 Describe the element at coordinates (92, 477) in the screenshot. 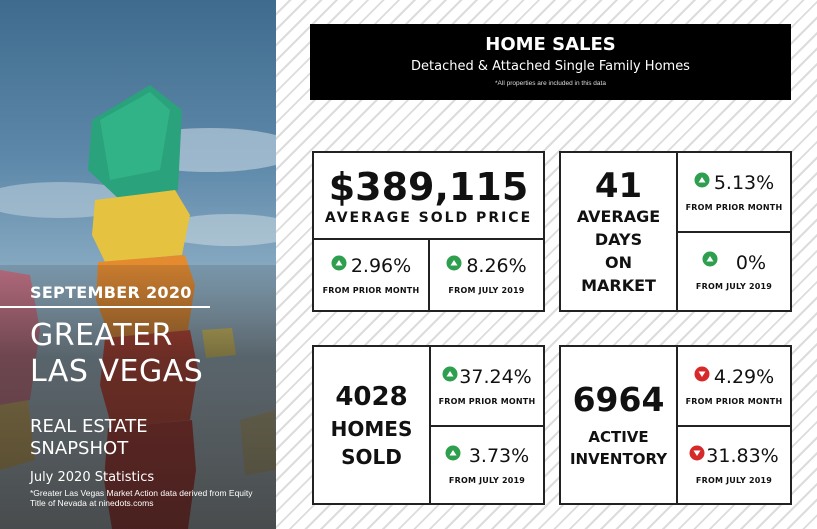

I see `stats-period: July 2020 Statistics` at that location.